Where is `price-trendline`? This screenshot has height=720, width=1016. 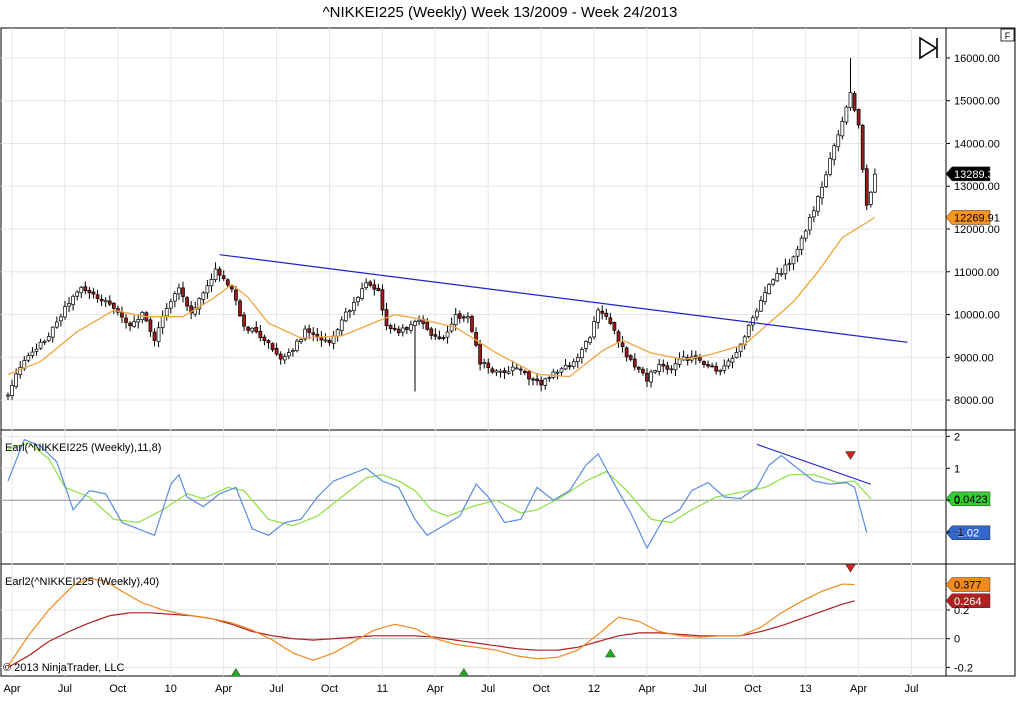
price-trendline is located at coordinates (563, 298).